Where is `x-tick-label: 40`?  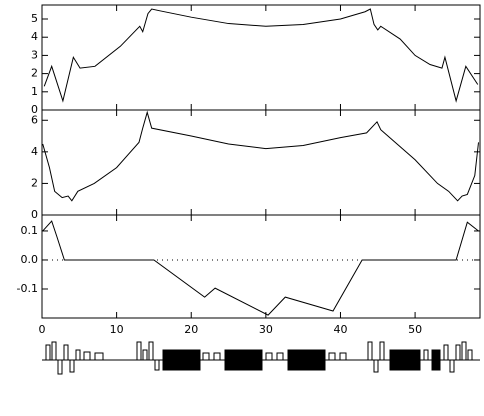
x-tick-label: 40 is located at coordinates (340, 329).